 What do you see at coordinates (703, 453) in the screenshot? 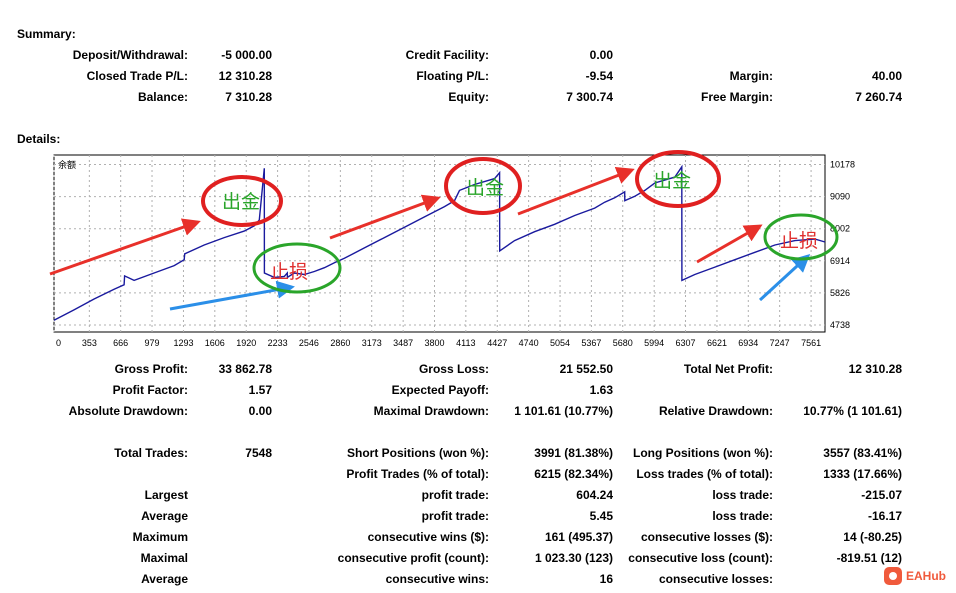
I see `long-positions-label: Long Positions (won %):` at bounding box center [703, 453].